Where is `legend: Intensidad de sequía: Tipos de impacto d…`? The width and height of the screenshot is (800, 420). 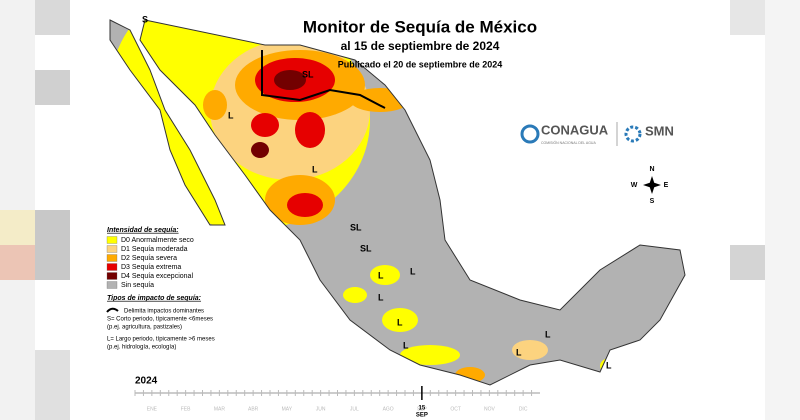 legend: Intensidad de sequía: Tipos de impacto d… is located at coordinates (160, 289).